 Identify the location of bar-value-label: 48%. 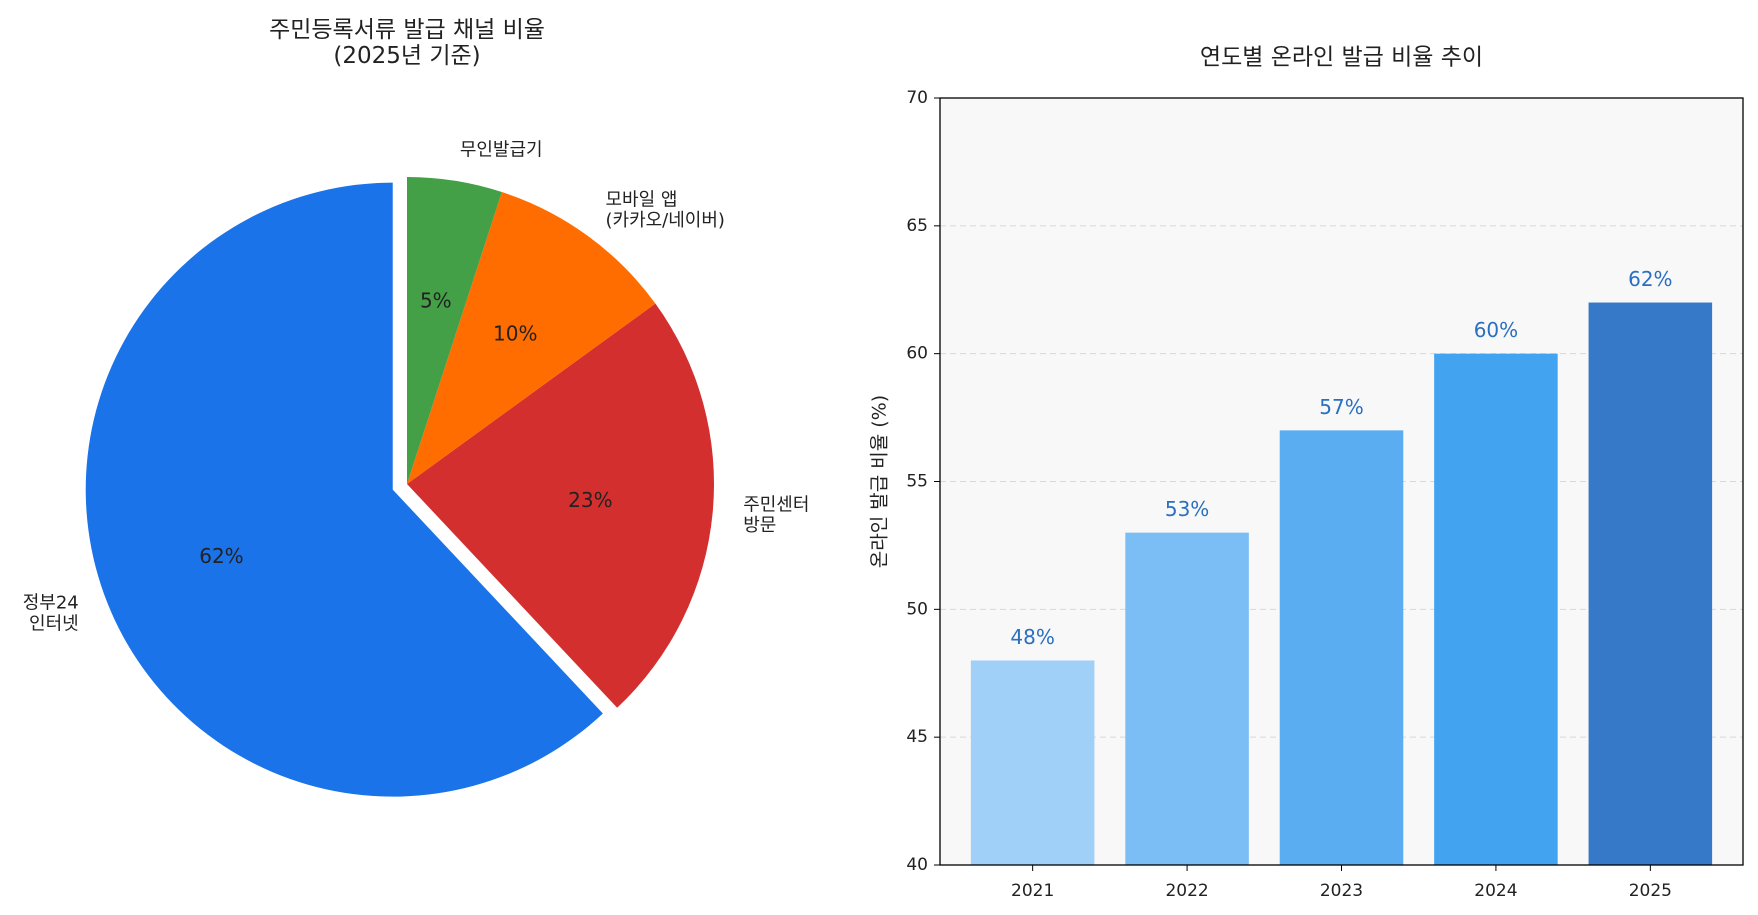
(1032, 637).